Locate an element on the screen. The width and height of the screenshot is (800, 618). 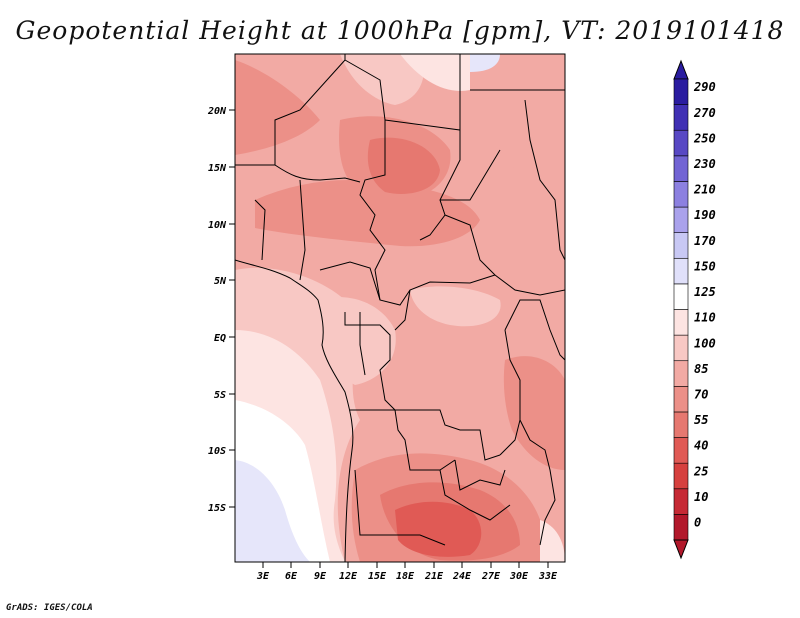
colorbar-label: 40 is located at coordinates (701, 446).